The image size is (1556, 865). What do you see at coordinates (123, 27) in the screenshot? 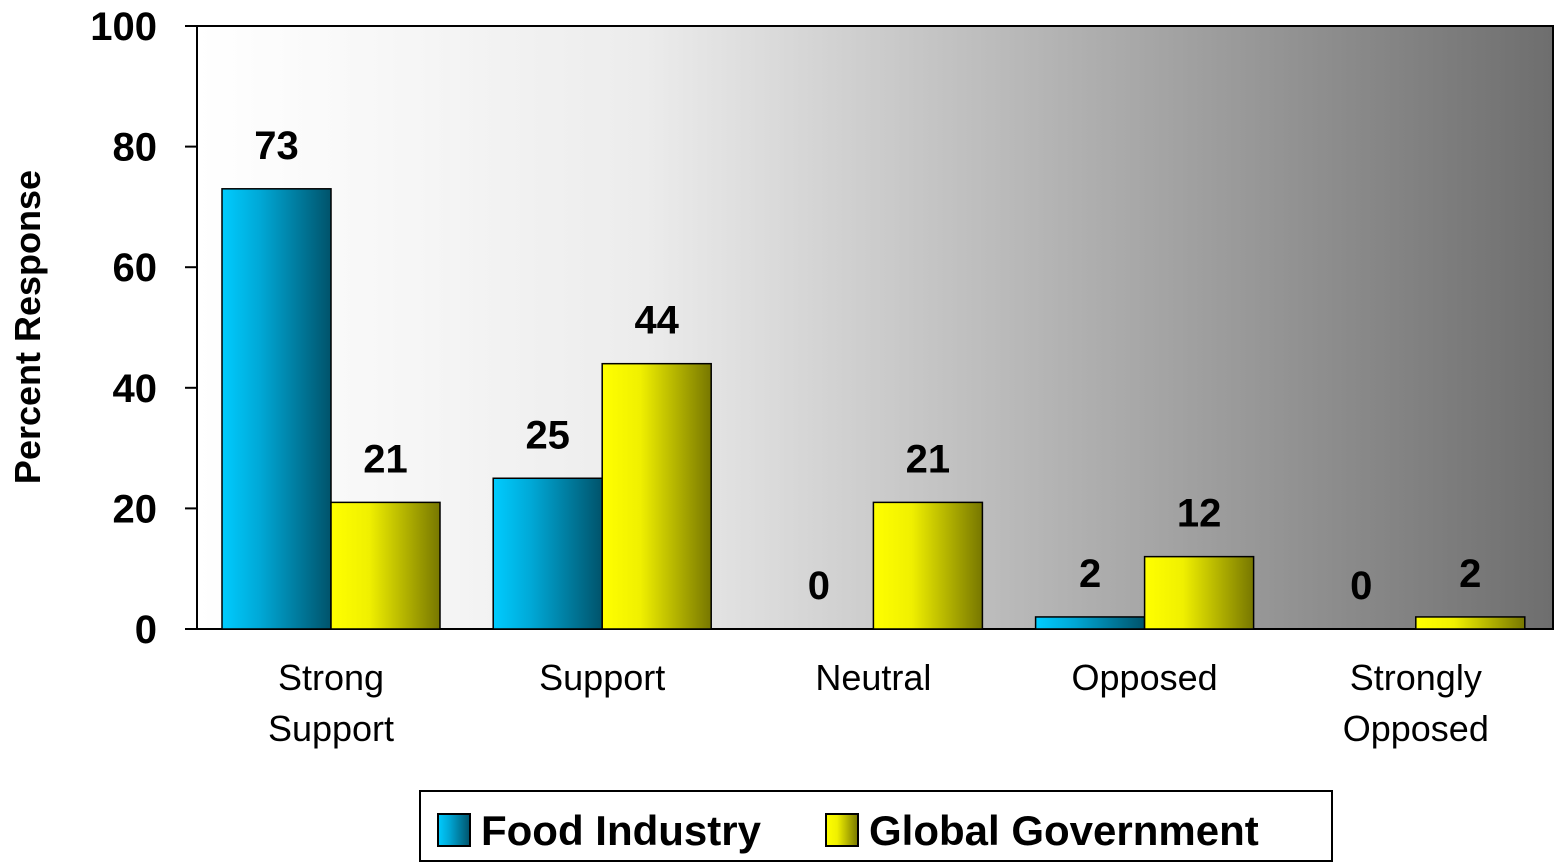
I see `y-tick-label: 100` at bounding box center [123, 27].